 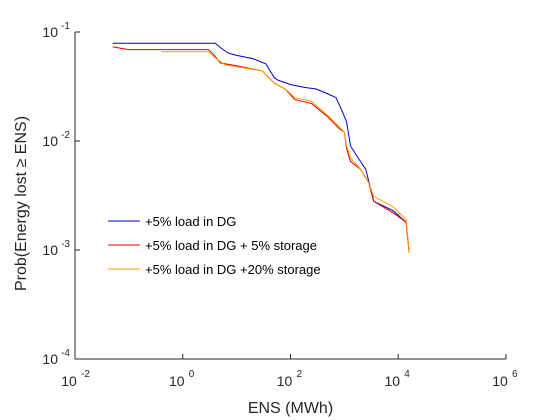 What do you see at coordinates (289, 371) in the screenshot?
I see `x-axis-ticks: 10 -2 10 0 10 2 10 4 10 6` at bounding box center [289, 371].